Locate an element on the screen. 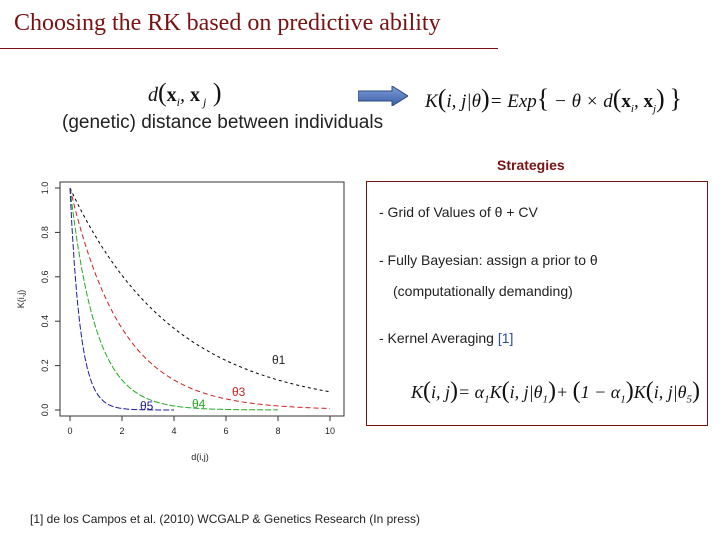 This screenshot has width=720, height=540. y-axis-label: K(i,j) is located at coordinates (21, 299).